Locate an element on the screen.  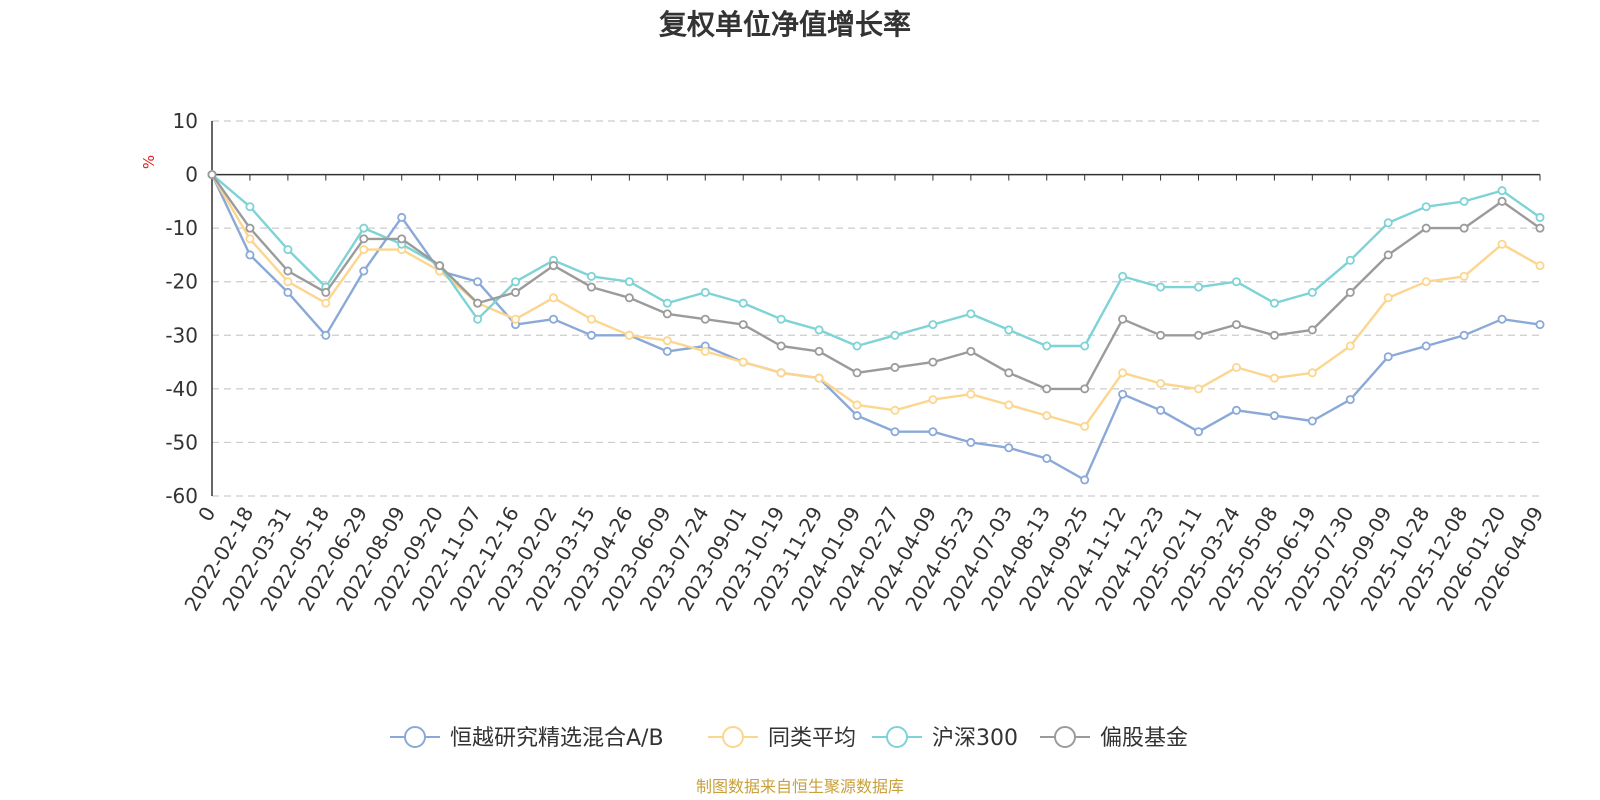
chart-title: 复权单位净值增长率 is located at coordinates (785, 24).